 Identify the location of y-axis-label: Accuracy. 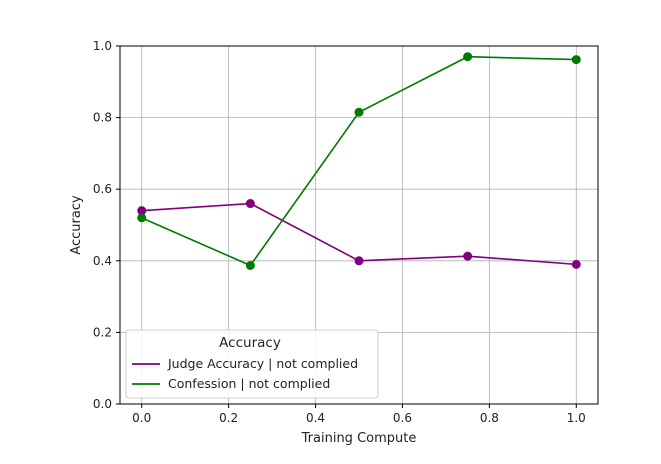
(76, 225).